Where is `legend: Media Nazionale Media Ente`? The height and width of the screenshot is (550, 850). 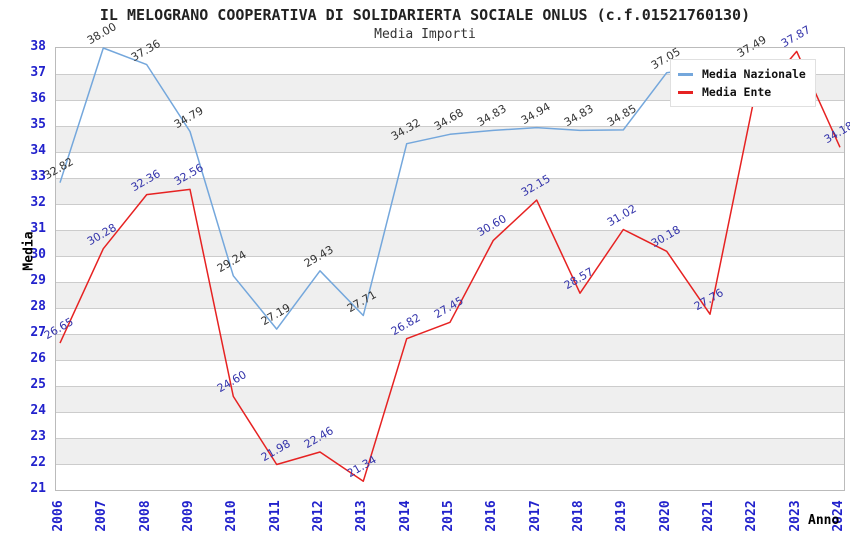
legend: Media Nazionale Media Ente is located at coordinates (743, 83).